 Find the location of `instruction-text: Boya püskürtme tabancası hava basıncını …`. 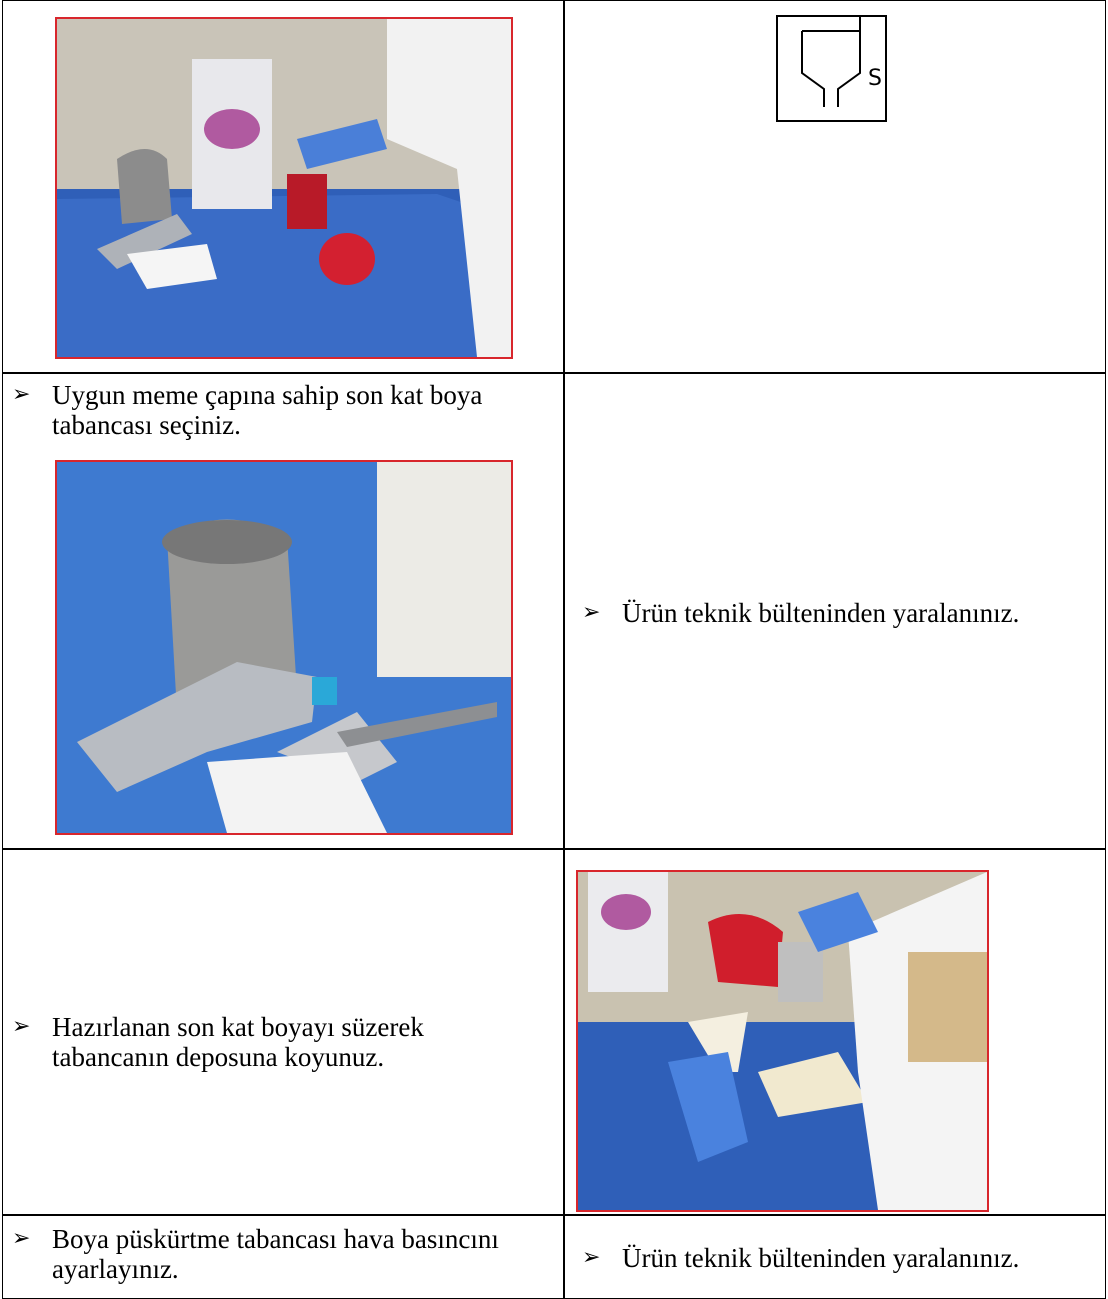

instruction-text: Boya püskürtme tabancası hava basıncını … is located at coordinates (284, 1254).